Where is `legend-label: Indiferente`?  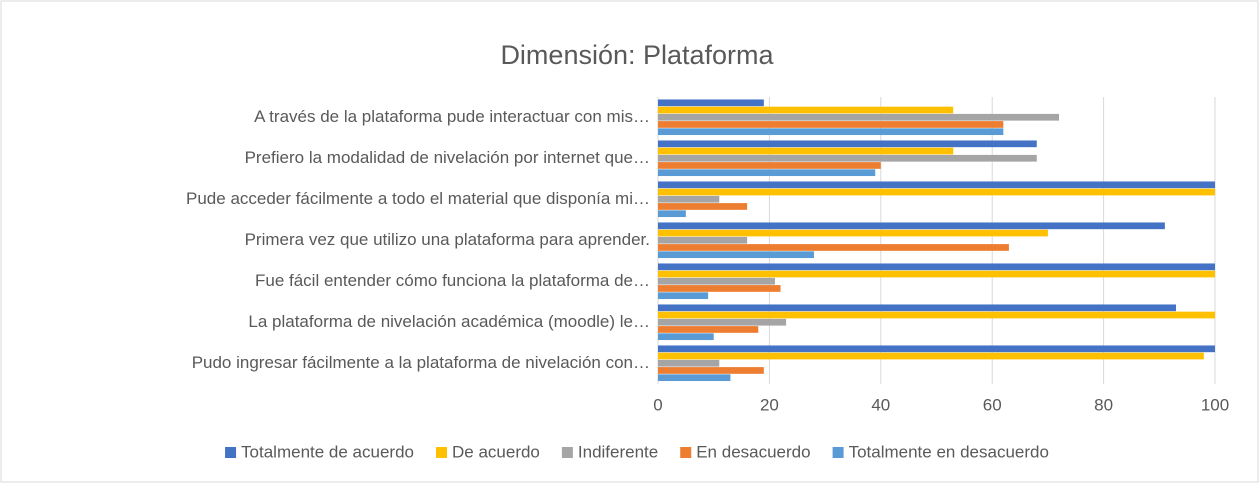
legend-label: Indiferente is located at coordinates (618, 451).